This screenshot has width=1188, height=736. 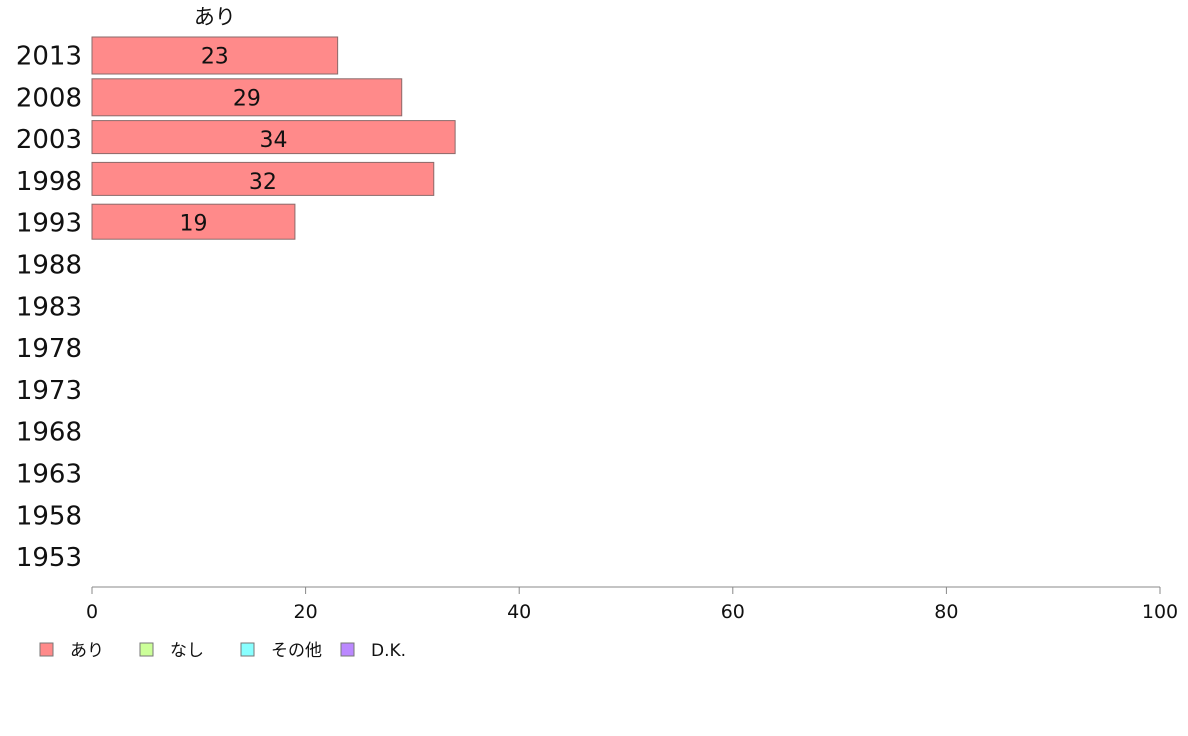 I want to click on category-label: 1963, so click(x=49, y=475).